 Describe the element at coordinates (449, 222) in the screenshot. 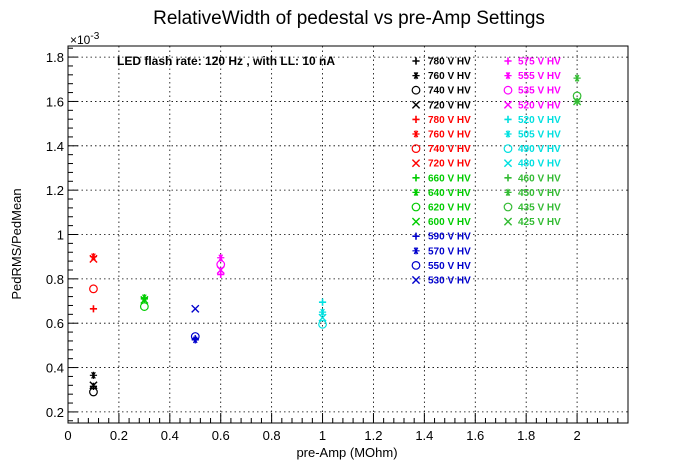

I see `legend-entry: 600 V HV` at that location.